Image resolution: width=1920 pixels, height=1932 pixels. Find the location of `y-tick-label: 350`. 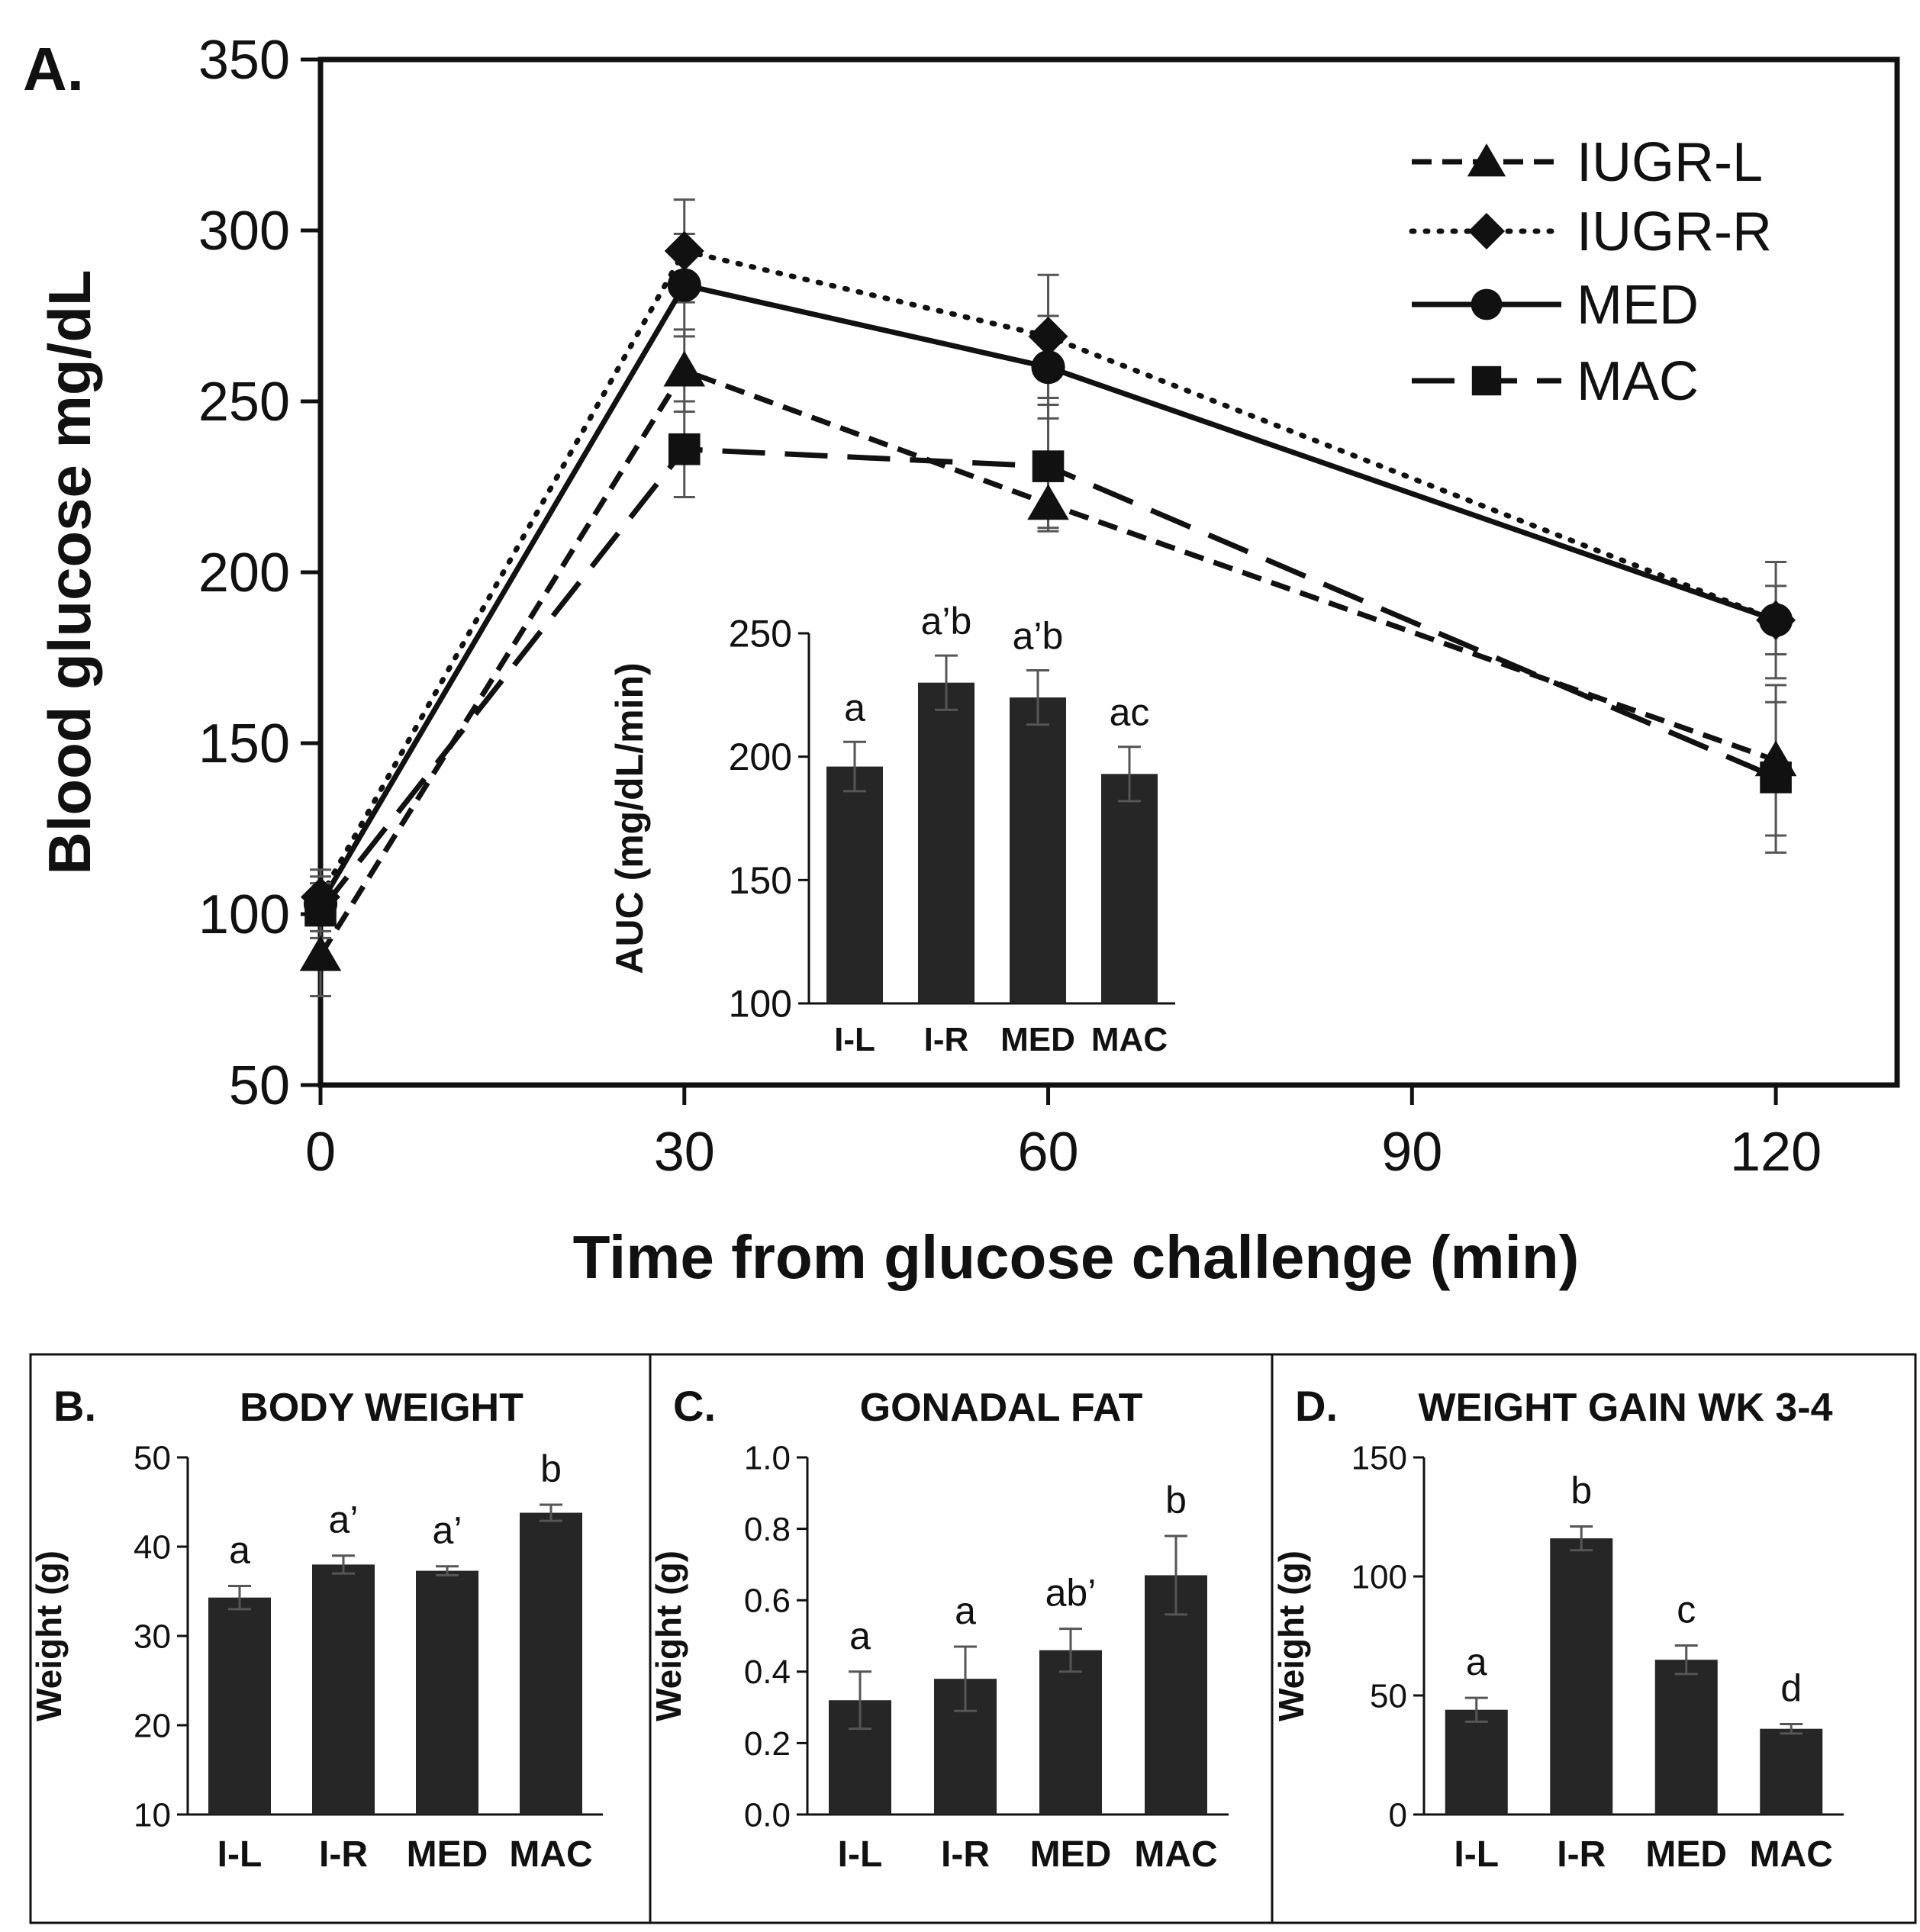

y-tick-label: 350 is located at coordinates (244, 60).